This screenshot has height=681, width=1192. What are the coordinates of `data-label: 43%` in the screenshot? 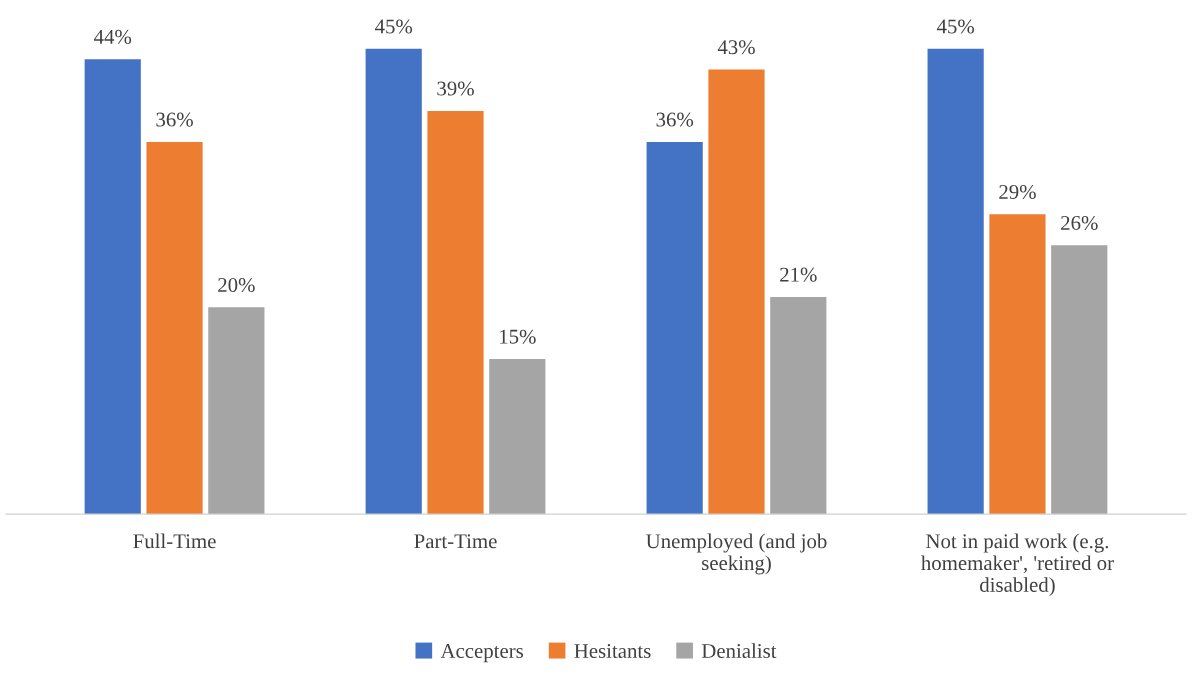 It's located at (736, 47).